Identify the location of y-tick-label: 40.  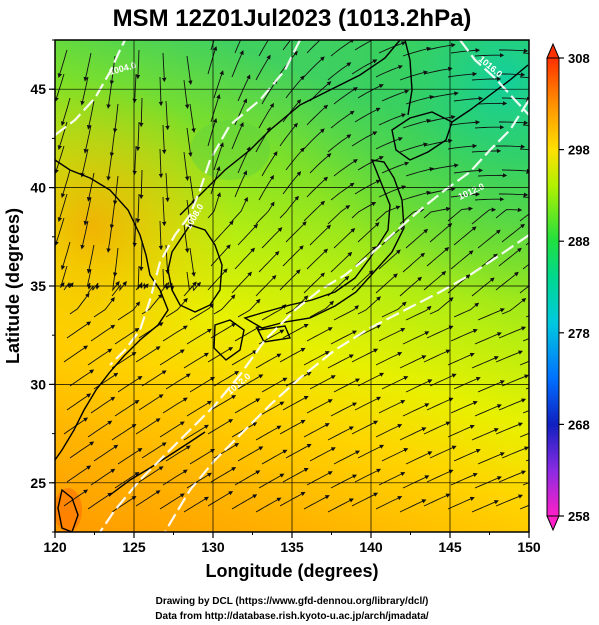
(38, 188).